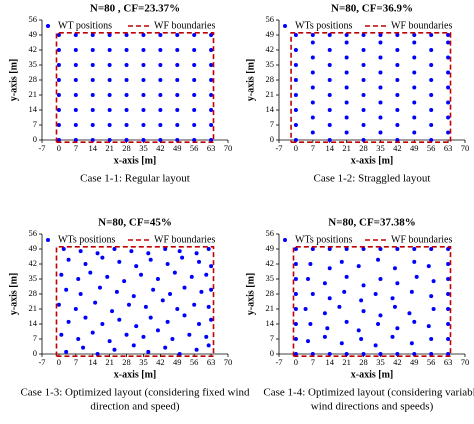 Image resolution: width=474 pixels, height=424 pixels. What do you see at coordinates (126, 148) in the screenshot?
I see `x-tick-label: 28` at bounding box center [126, 148].